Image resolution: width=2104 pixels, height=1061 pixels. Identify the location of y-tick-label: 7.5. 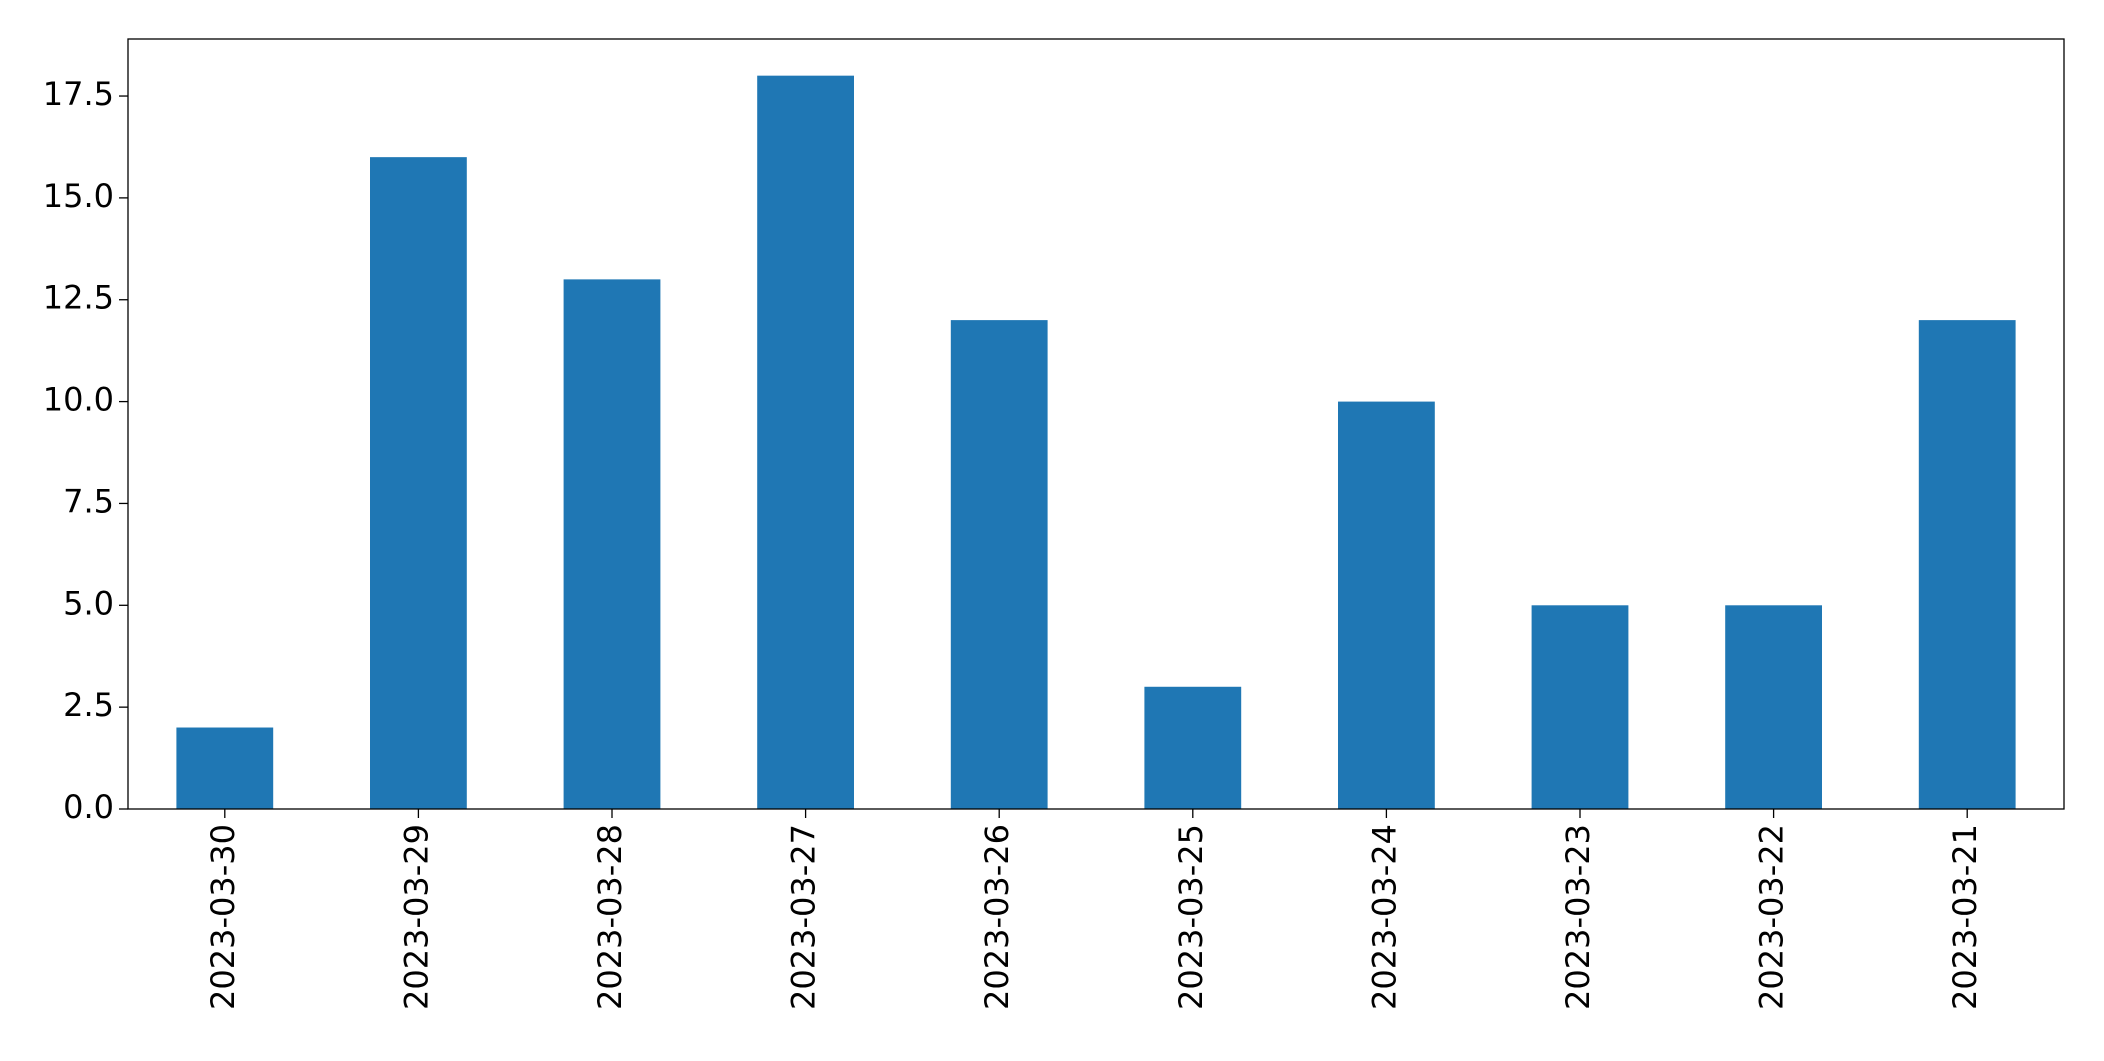
(88, 501).